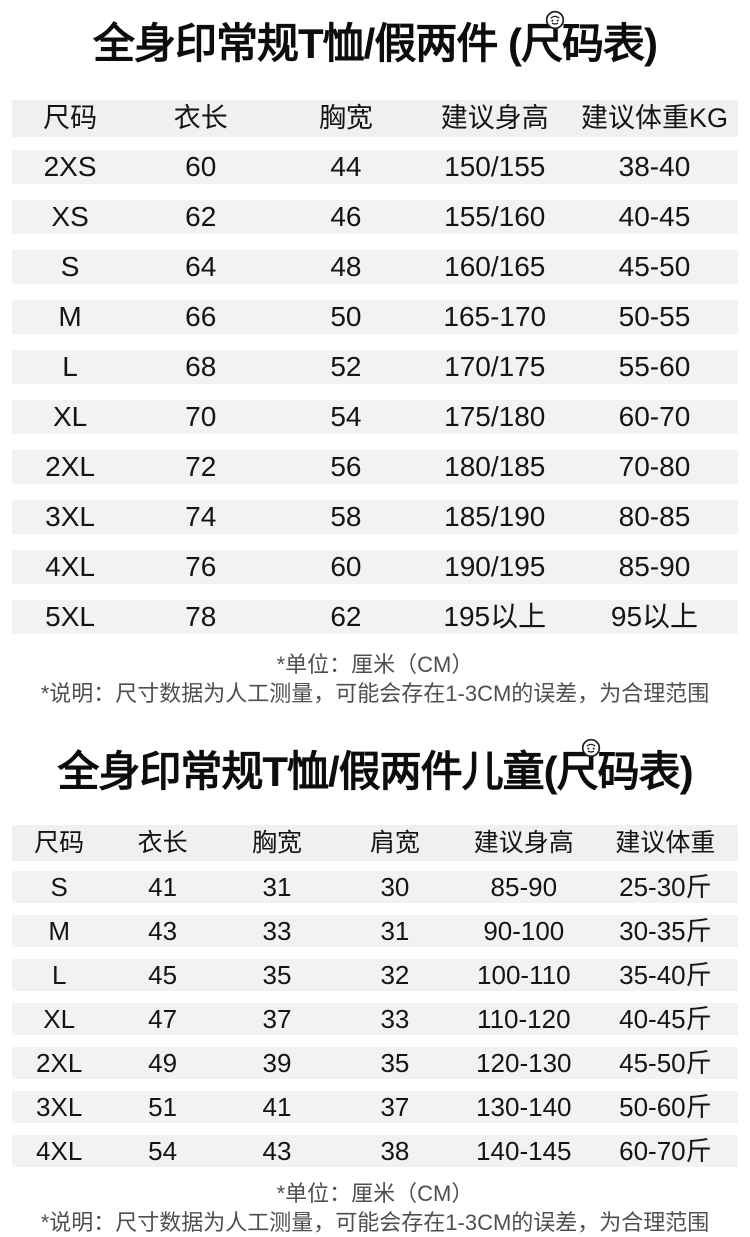 The width and height of the screenshot is (750, 1237). I want to click on table-row: 3XL 74 58 185/190 80-85, so click(375, 517).